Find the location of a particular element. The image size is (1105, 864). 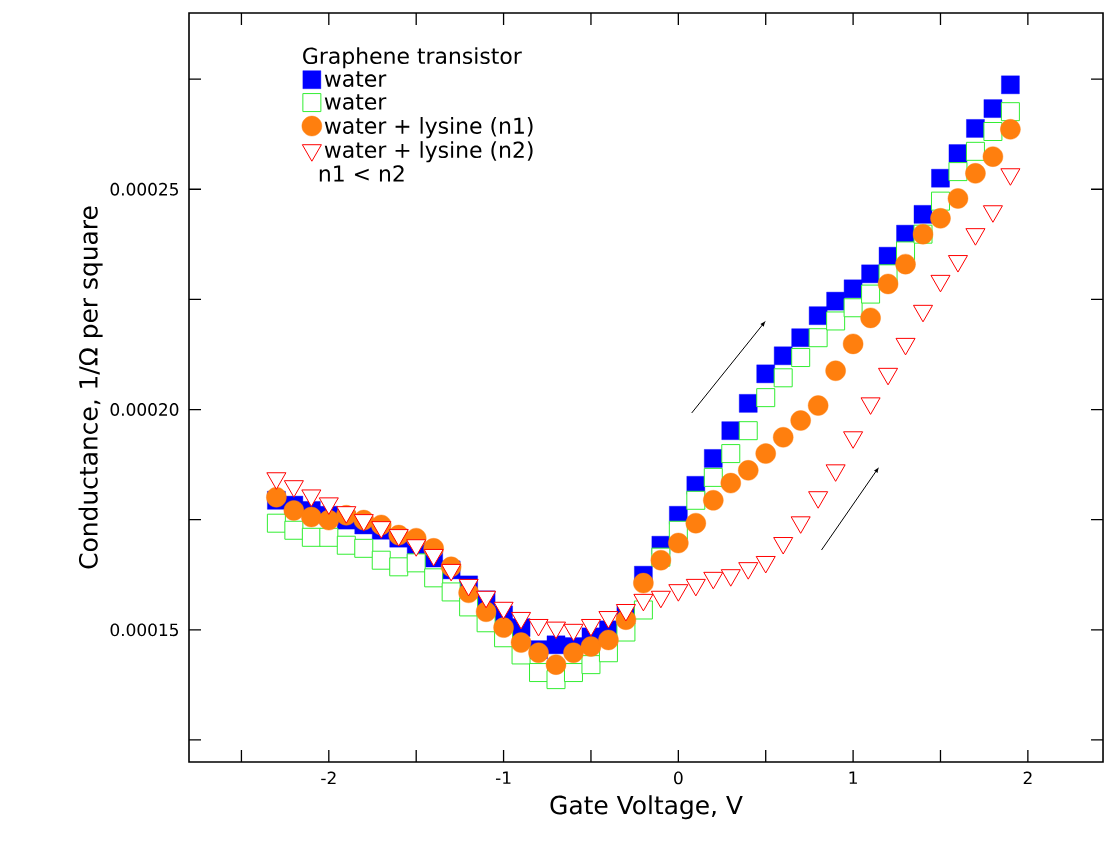

x-tick-label: 0 is located at coordinates (678, 778).